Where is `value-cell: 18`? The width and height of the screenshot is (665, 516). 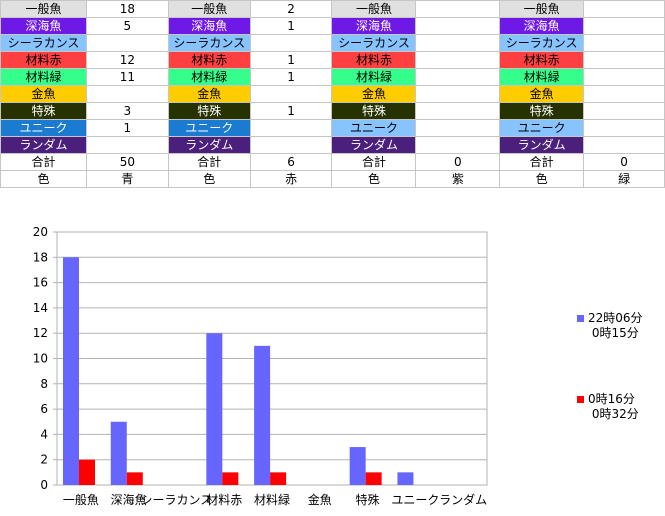
value-cell: 18 is located at coordinates (127, 9).